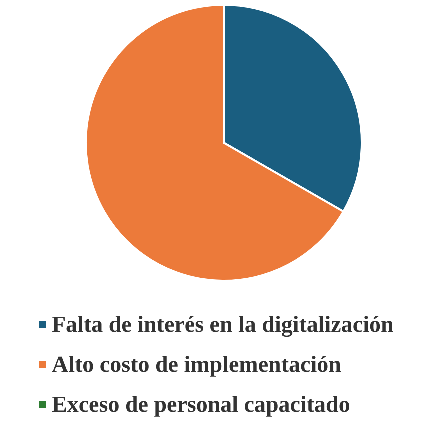 The height and width of the screenshot is (430, 436). Describe the element at coordinates (201, 404) in the screenshot. I see `legend-label: Exceso de personal capacitado` at that location.